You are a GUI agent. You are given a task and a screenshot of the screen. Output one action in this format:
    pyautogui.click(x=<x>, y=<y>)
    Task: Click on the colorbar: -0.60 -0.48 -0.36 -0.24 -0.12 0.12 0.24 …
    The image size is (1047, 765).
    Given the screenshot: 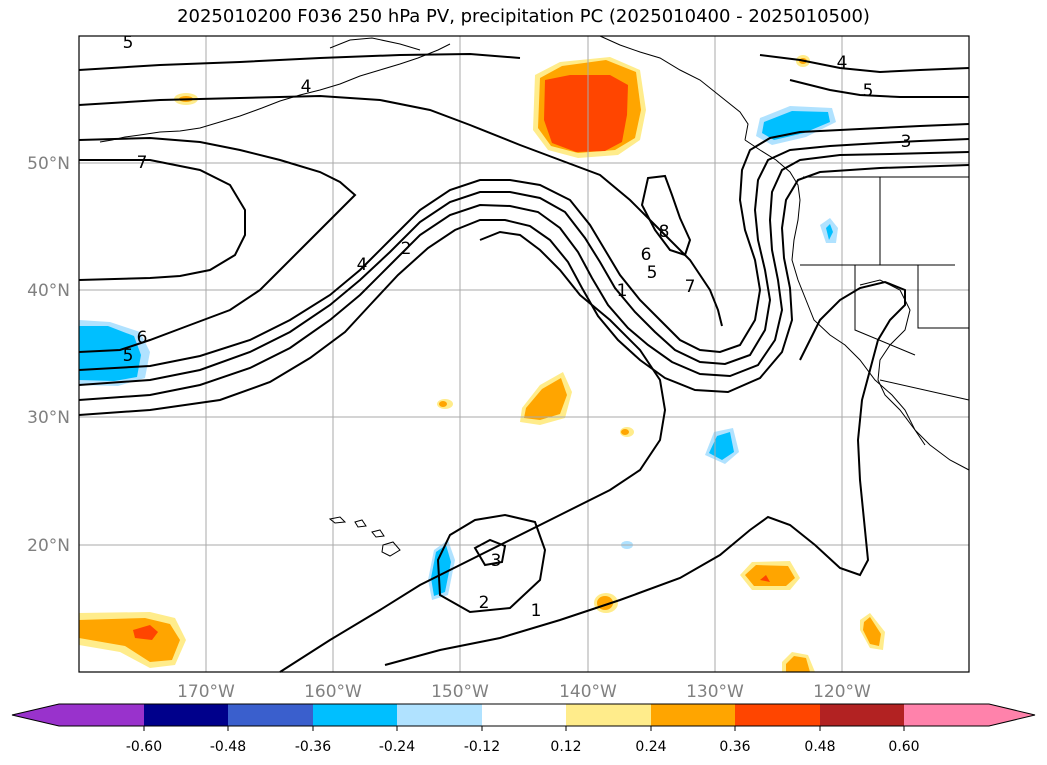 What is the action you would take?
    pyautogui.click(x=523, y=729)
    